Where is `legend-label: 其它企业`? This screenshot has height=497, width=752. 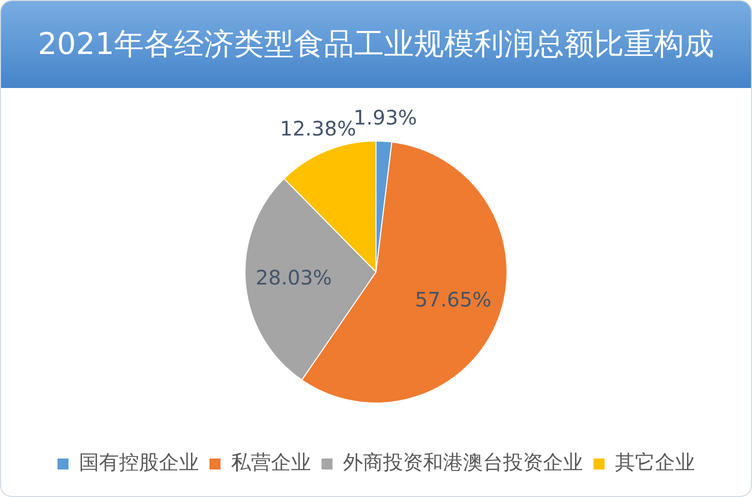 legend-label: 其它企业 is located at coordinates (655, 462).